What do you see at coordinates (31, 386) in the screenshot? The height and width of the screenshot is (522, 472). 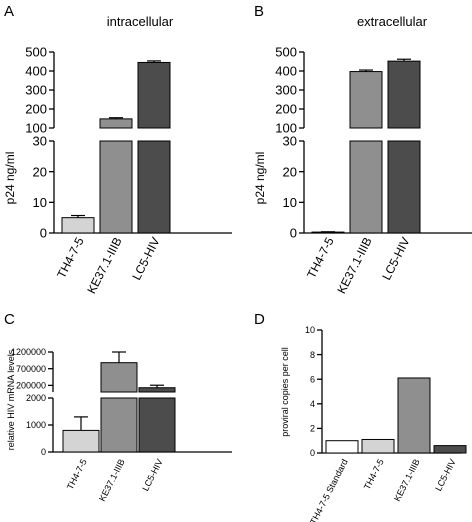 I see `panel-c-tick-label: 200000` at bounding box center [31, 386].